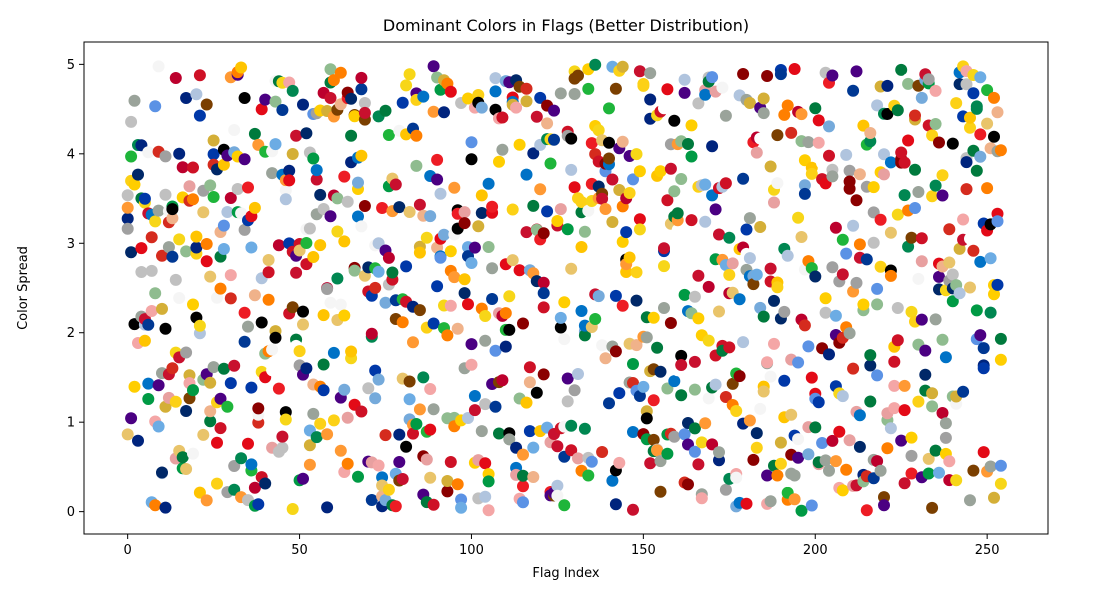 The width and height of the screenshot is (1097, 603). Describe the element at coordinates (562, 546) in the screenshot. I see `x-axis: 0 50 100 150 200 250` at that location.